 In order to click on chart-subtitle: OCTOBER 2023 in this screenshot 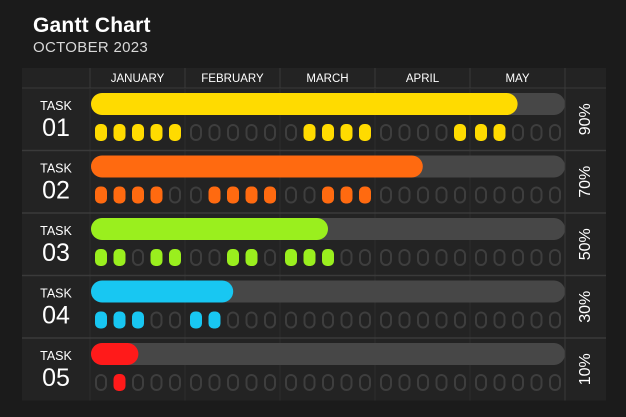, I will do `click(91, 47)`.